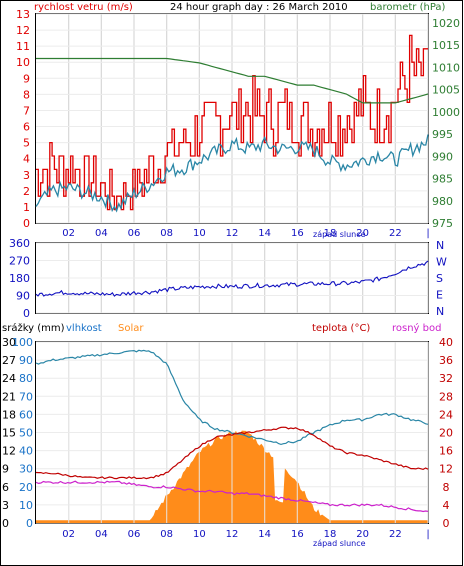  Describe the element at coordinates (9, 378) in the screenshot. I see `rain-tick-label: 24` at that location.